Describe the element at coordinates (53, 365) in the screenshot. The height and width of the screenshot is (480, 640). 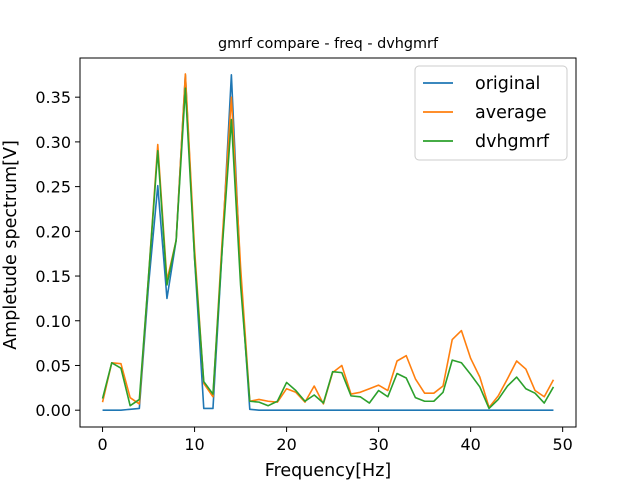
I see `y-tick-label: 0.05` at that location.